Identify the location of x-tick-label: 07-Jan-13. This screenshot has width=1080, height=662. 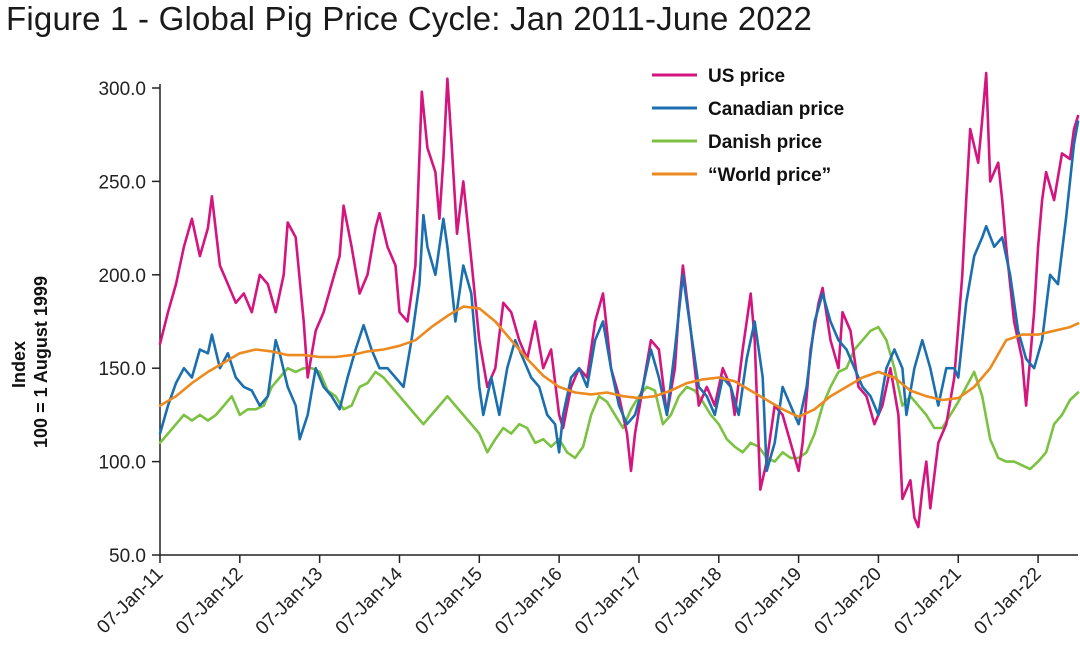
(289, 601).